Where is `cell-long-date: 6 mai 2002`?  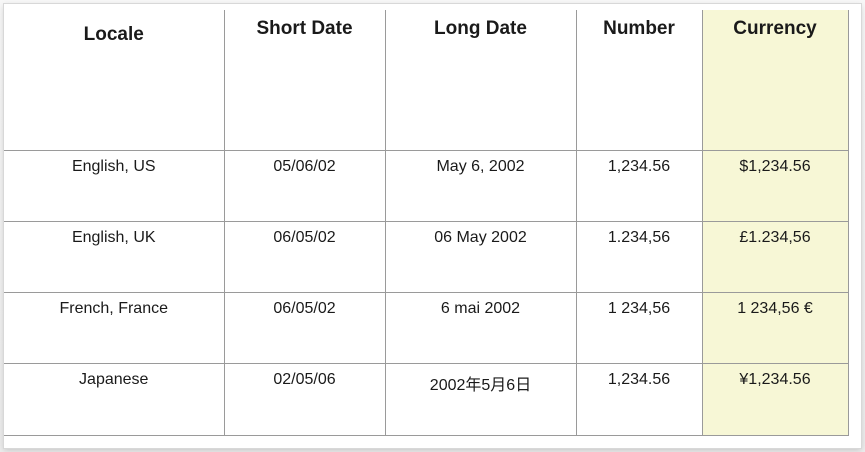
cell-long-date: 6 mai 2002 is located at coordinates (480, 328).